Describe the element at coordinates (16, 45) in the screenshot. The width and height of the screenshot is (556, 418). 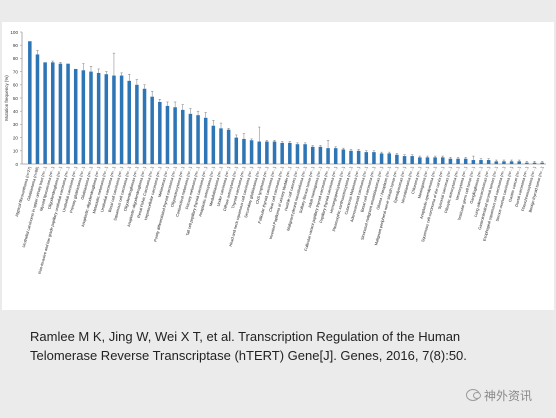
I see `y-tick-label: 90` at that location.